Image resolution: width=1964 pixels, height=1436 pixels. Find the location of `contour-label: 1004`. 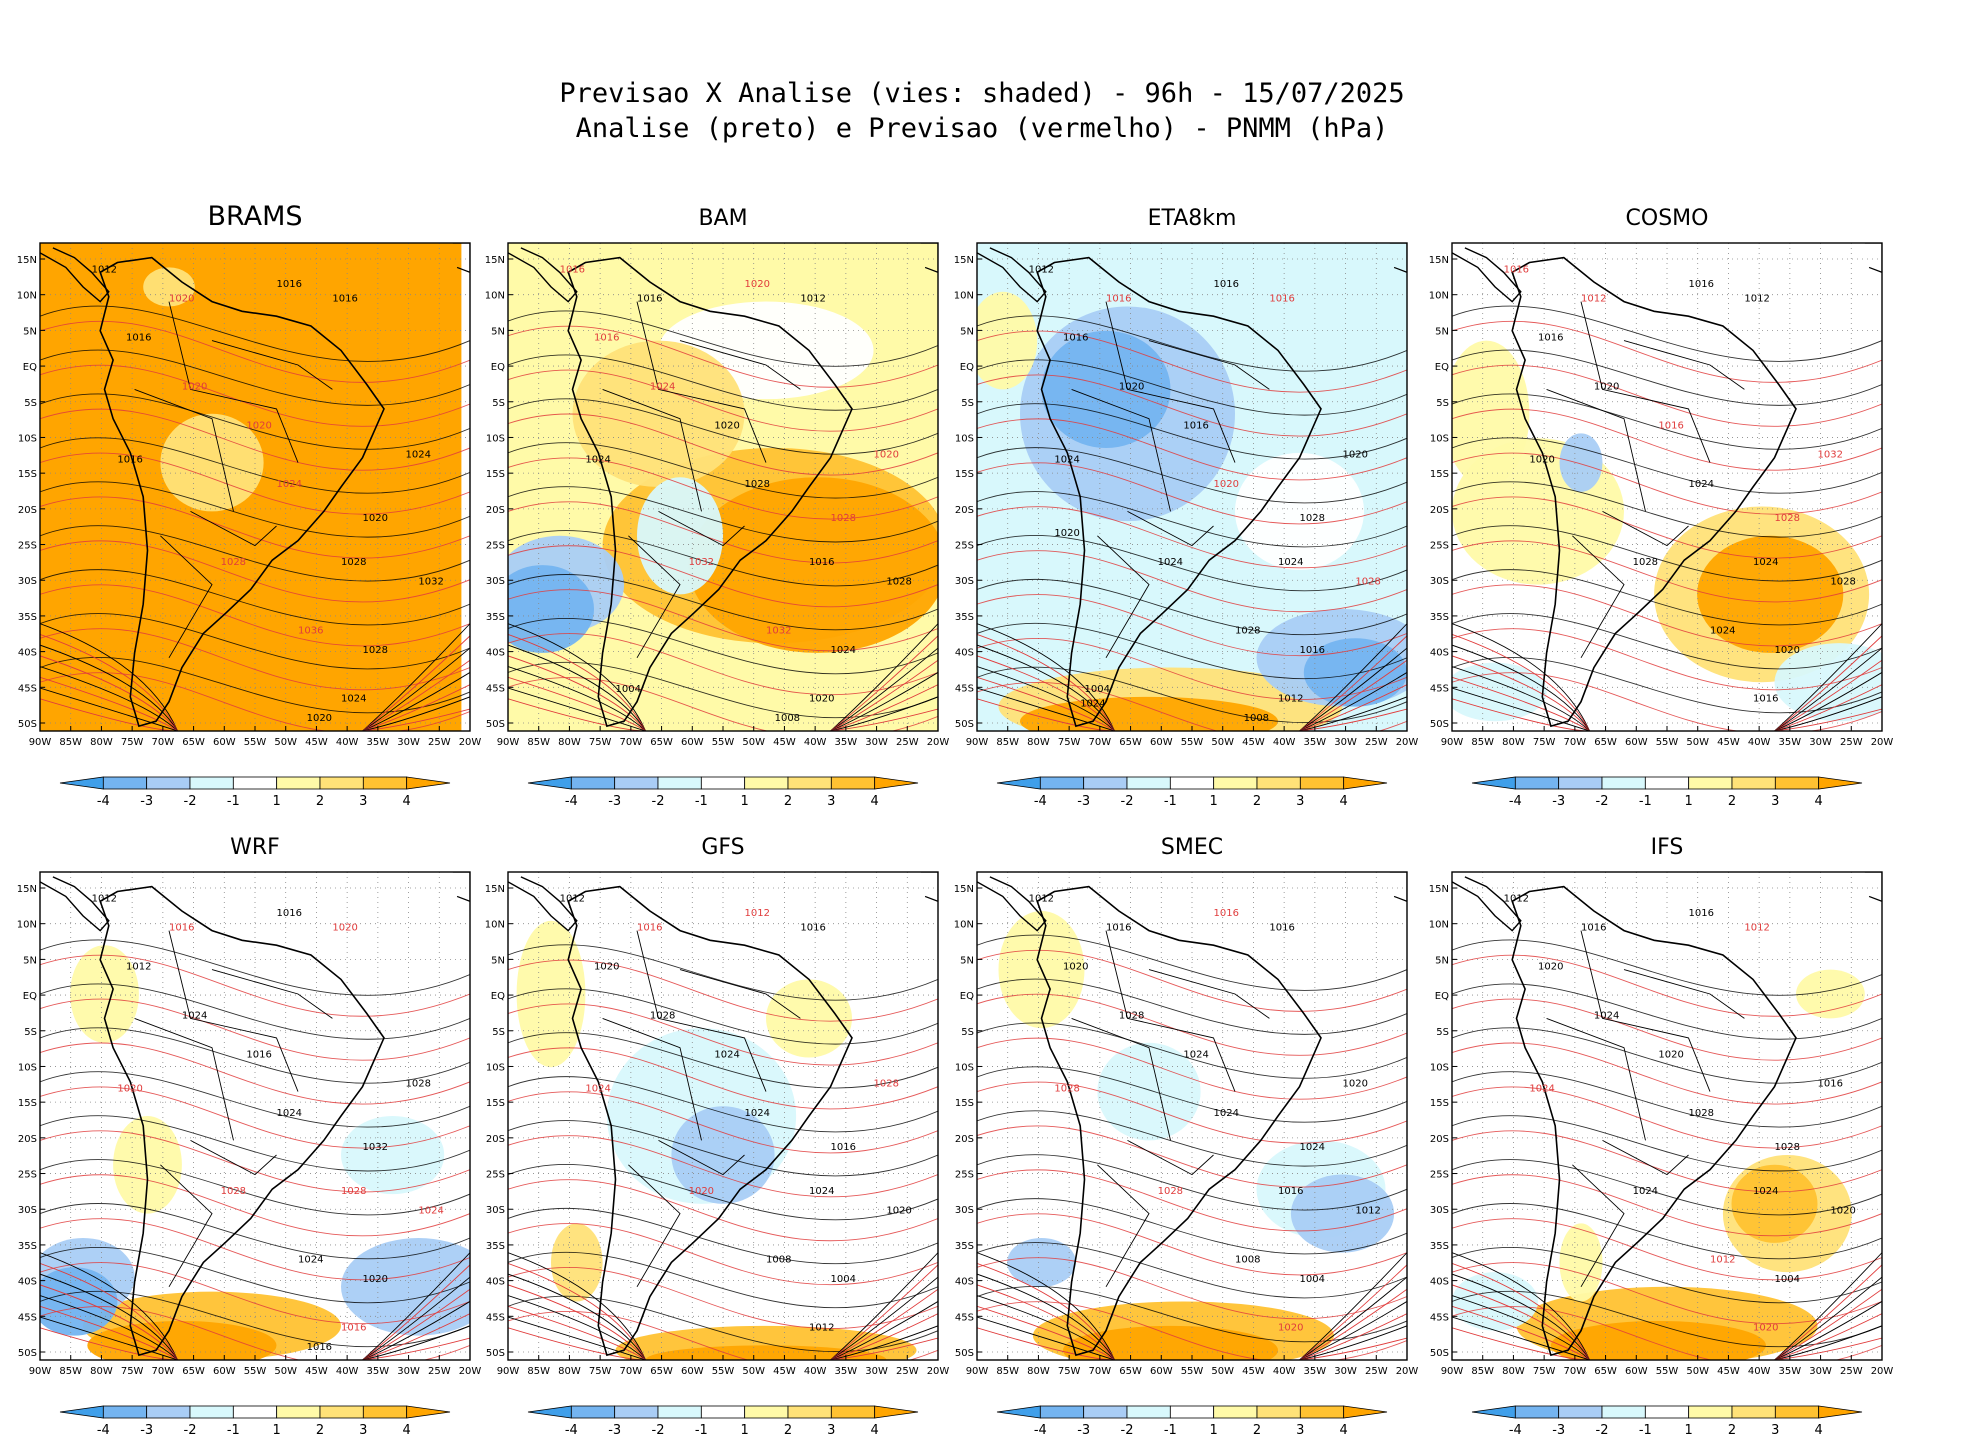

contour-label: 1004 is located at coordinates (1787, 1279).